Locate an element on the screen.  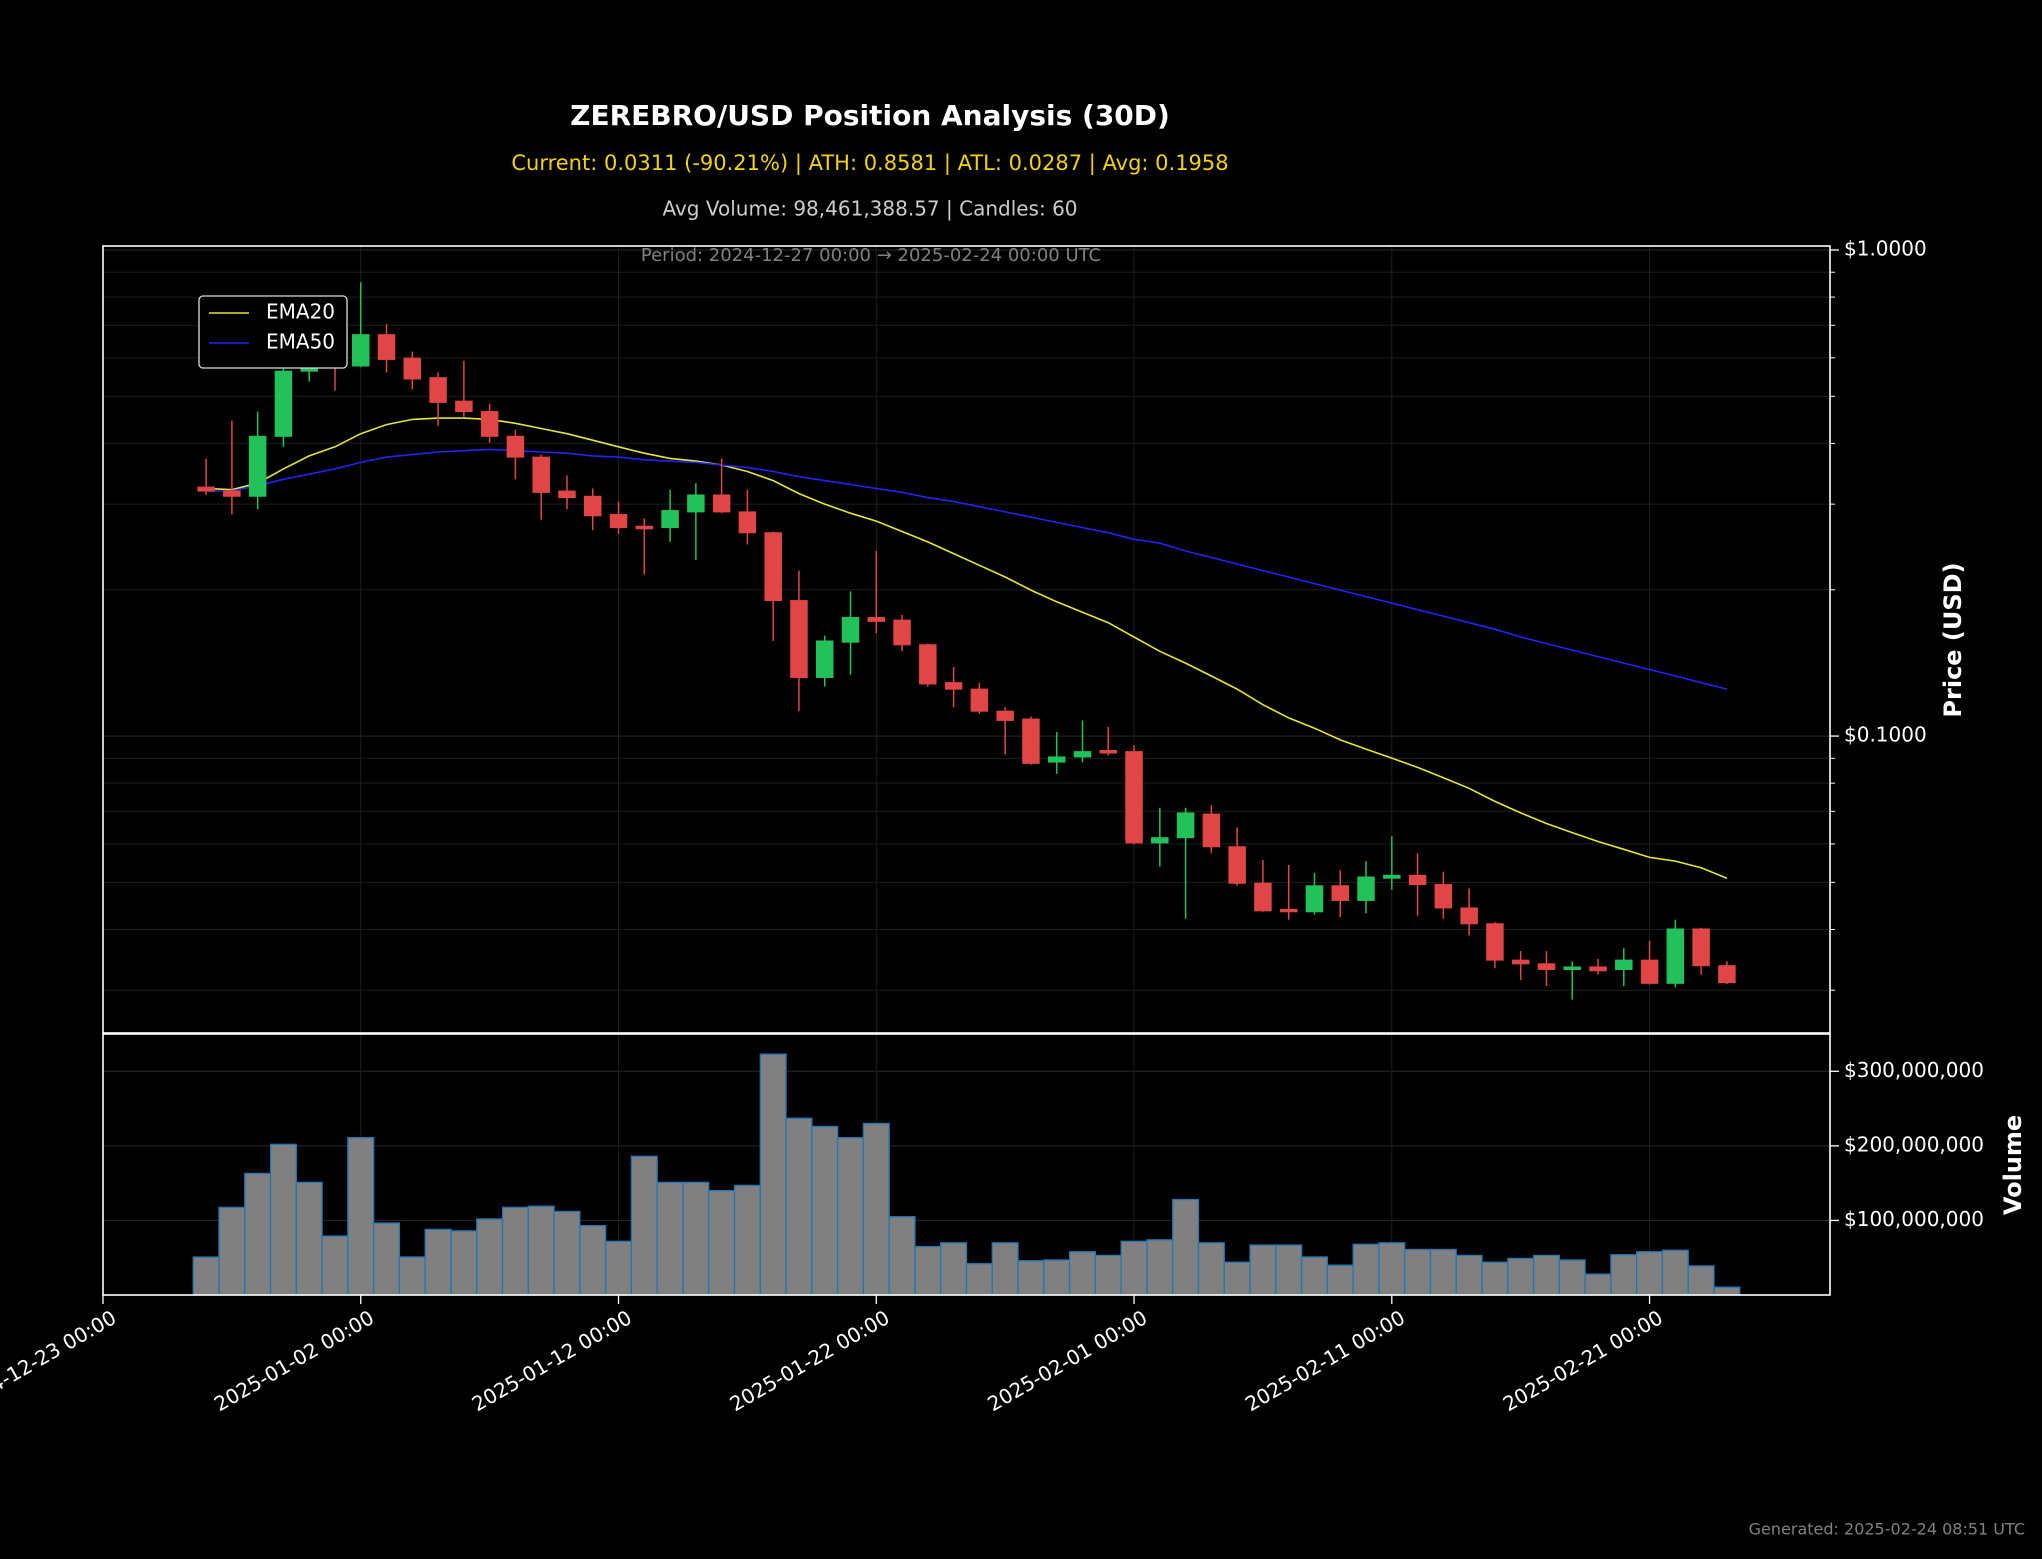
legend: EMA20 EMA50 is located at coordinates (273, 332).